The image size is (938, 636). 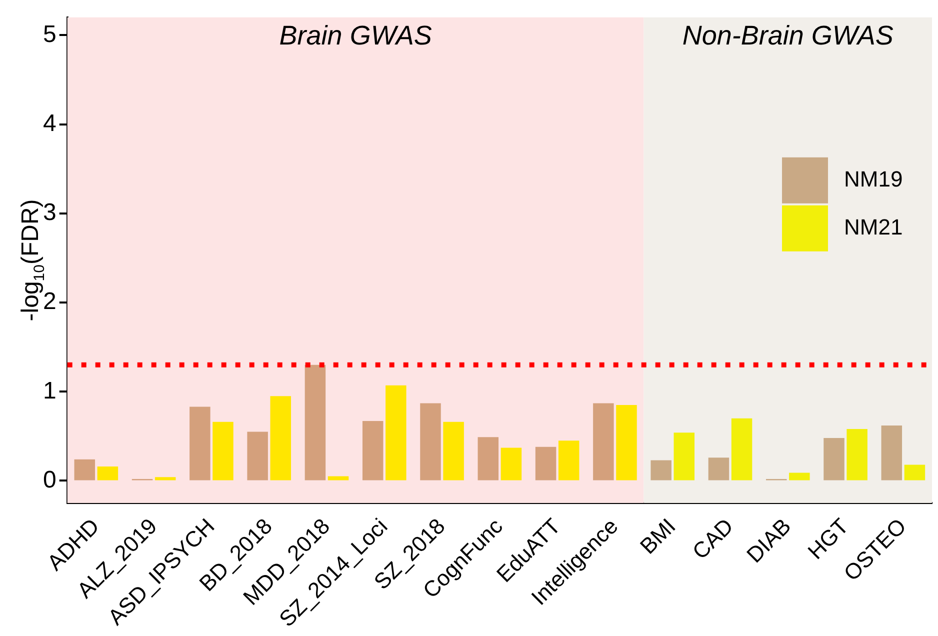 What do you see at coordinates (873, 227) in the screenshot?
I see `legend-label: NM21` at bounding box center [873, 227].